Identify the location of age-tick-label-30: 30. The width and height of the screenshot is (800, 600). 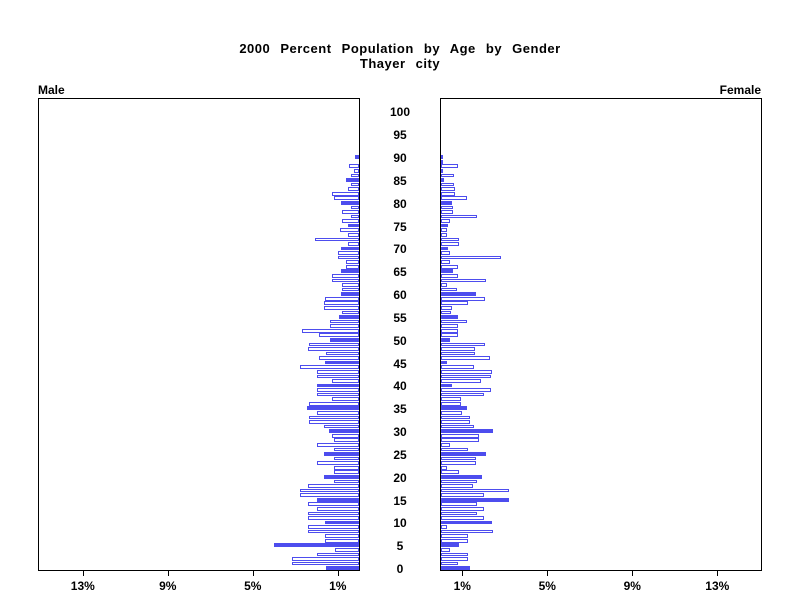
(400, 432).